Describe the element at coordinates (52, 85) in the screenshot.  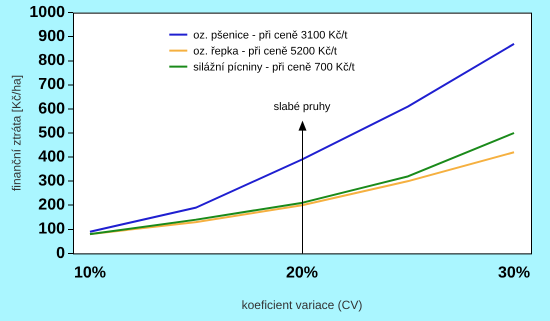
I see `y-tick-label: 700` at that location.